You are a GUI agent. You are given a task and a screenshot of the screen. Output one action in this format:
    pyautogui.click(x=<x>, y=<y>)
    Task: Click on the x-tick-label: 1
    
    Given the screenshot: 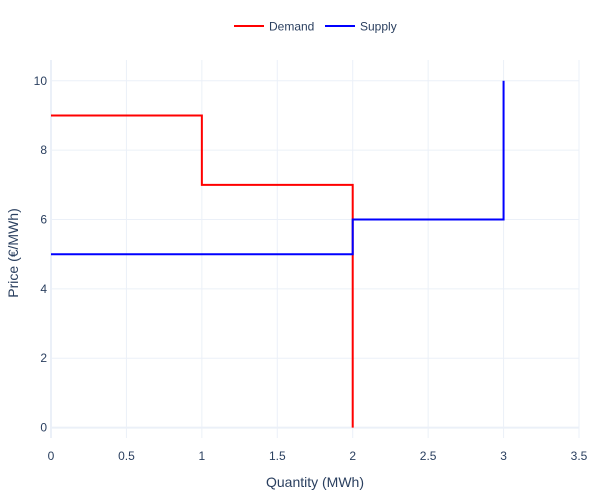 What is the action you would take?
    pyautogui.click(x=202, y=456)
    